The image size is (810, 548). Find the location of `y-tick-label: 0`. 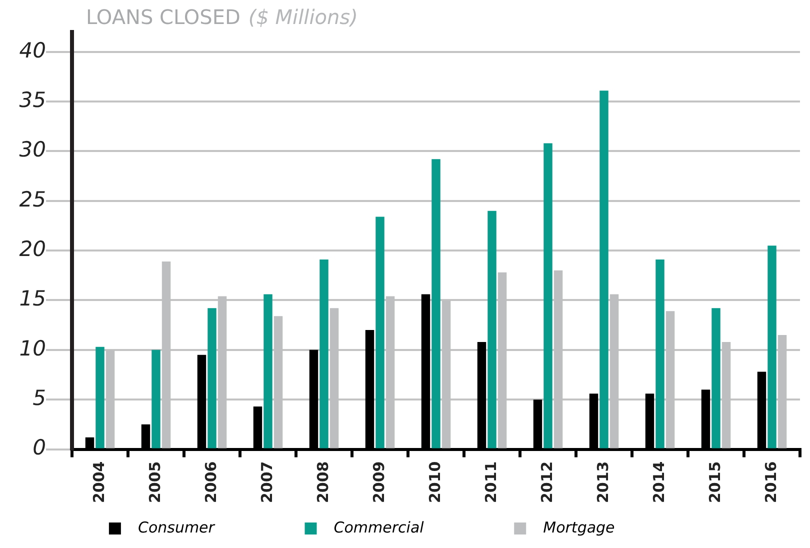

y-tick-label: 0 is located at coordinates (39, 448).